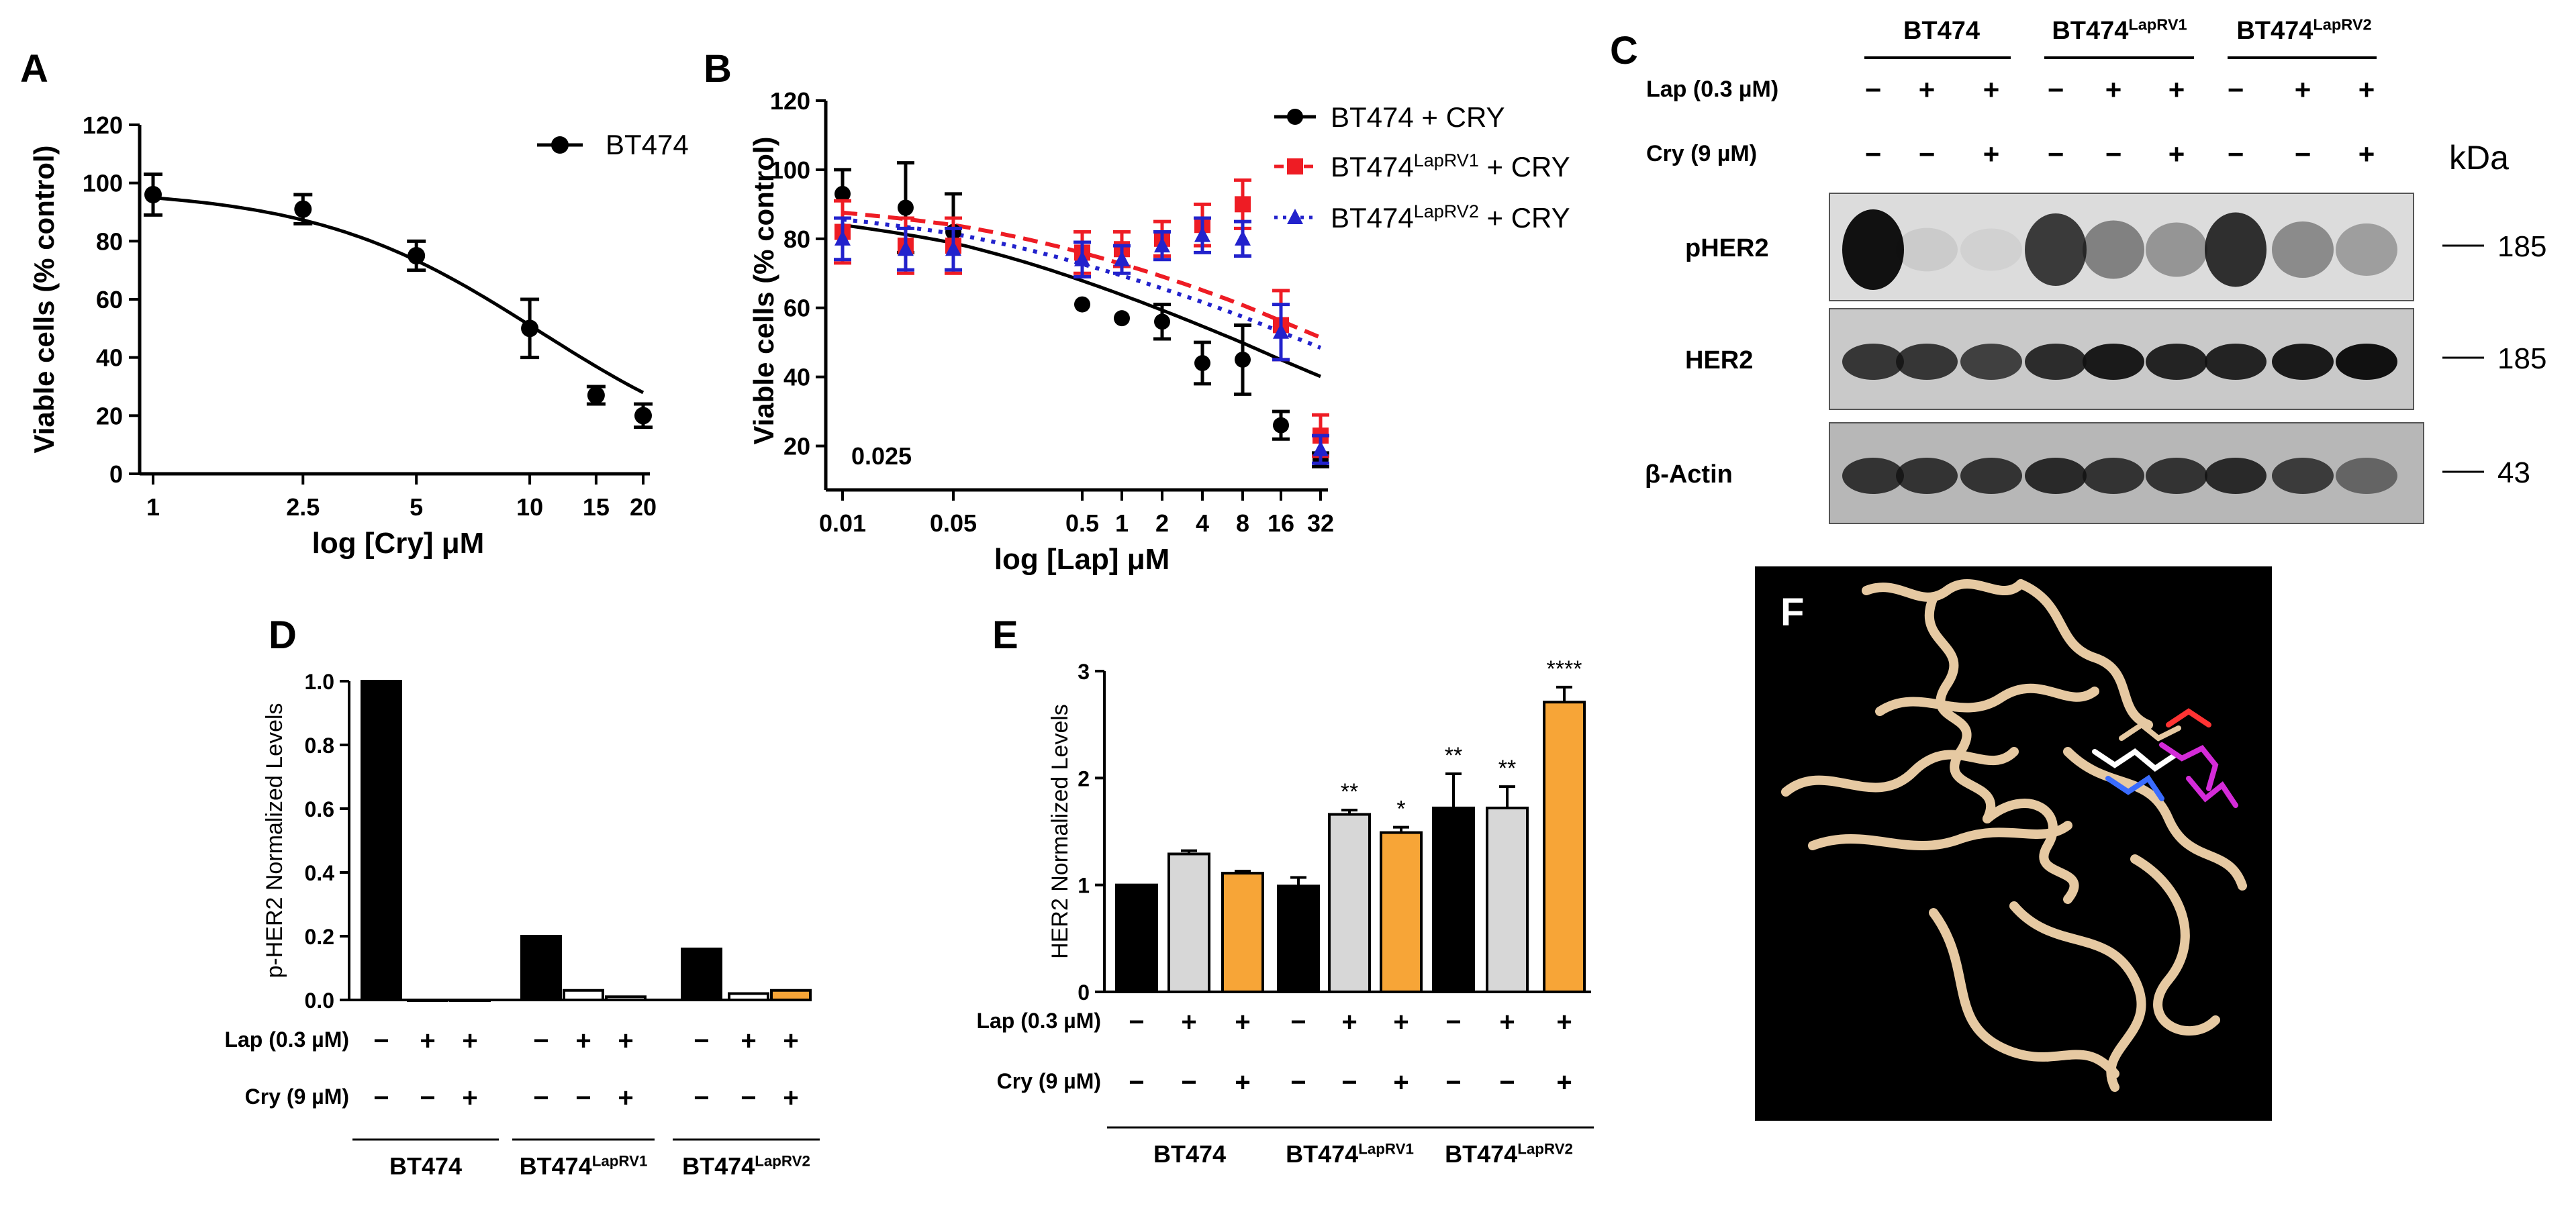 This screenshot has width=2576, height=1210. I want to click on x-axis-title: log [Cry] μM, so click(398, 543).